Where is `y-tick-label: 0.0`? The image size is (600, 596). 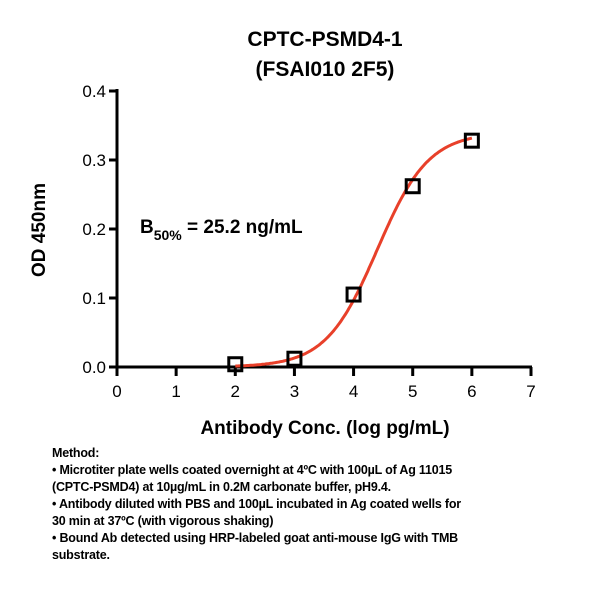 y-tick-label: 0.0 is located at coordinates (94, 367).